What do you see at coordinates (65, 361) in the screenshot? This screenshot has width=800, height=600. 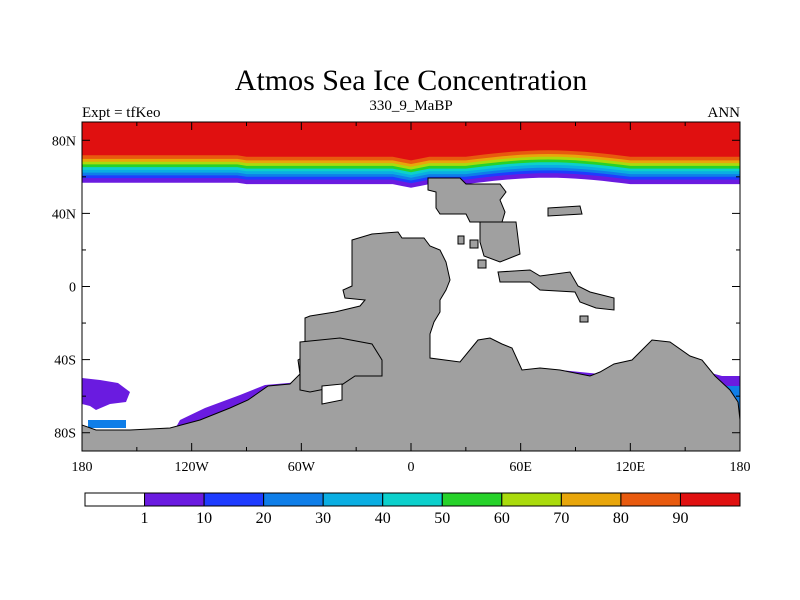 I see `y-tick-label: 40S` at bounding box center [65, 361].